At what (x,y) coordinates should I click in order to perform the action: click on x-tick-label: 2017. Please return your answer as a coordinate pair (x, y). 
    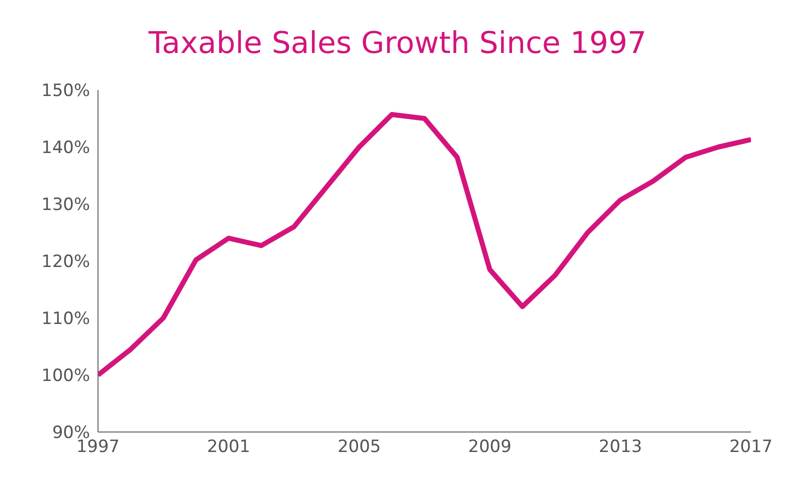
    Looking at the image, I should click on (751, 447).